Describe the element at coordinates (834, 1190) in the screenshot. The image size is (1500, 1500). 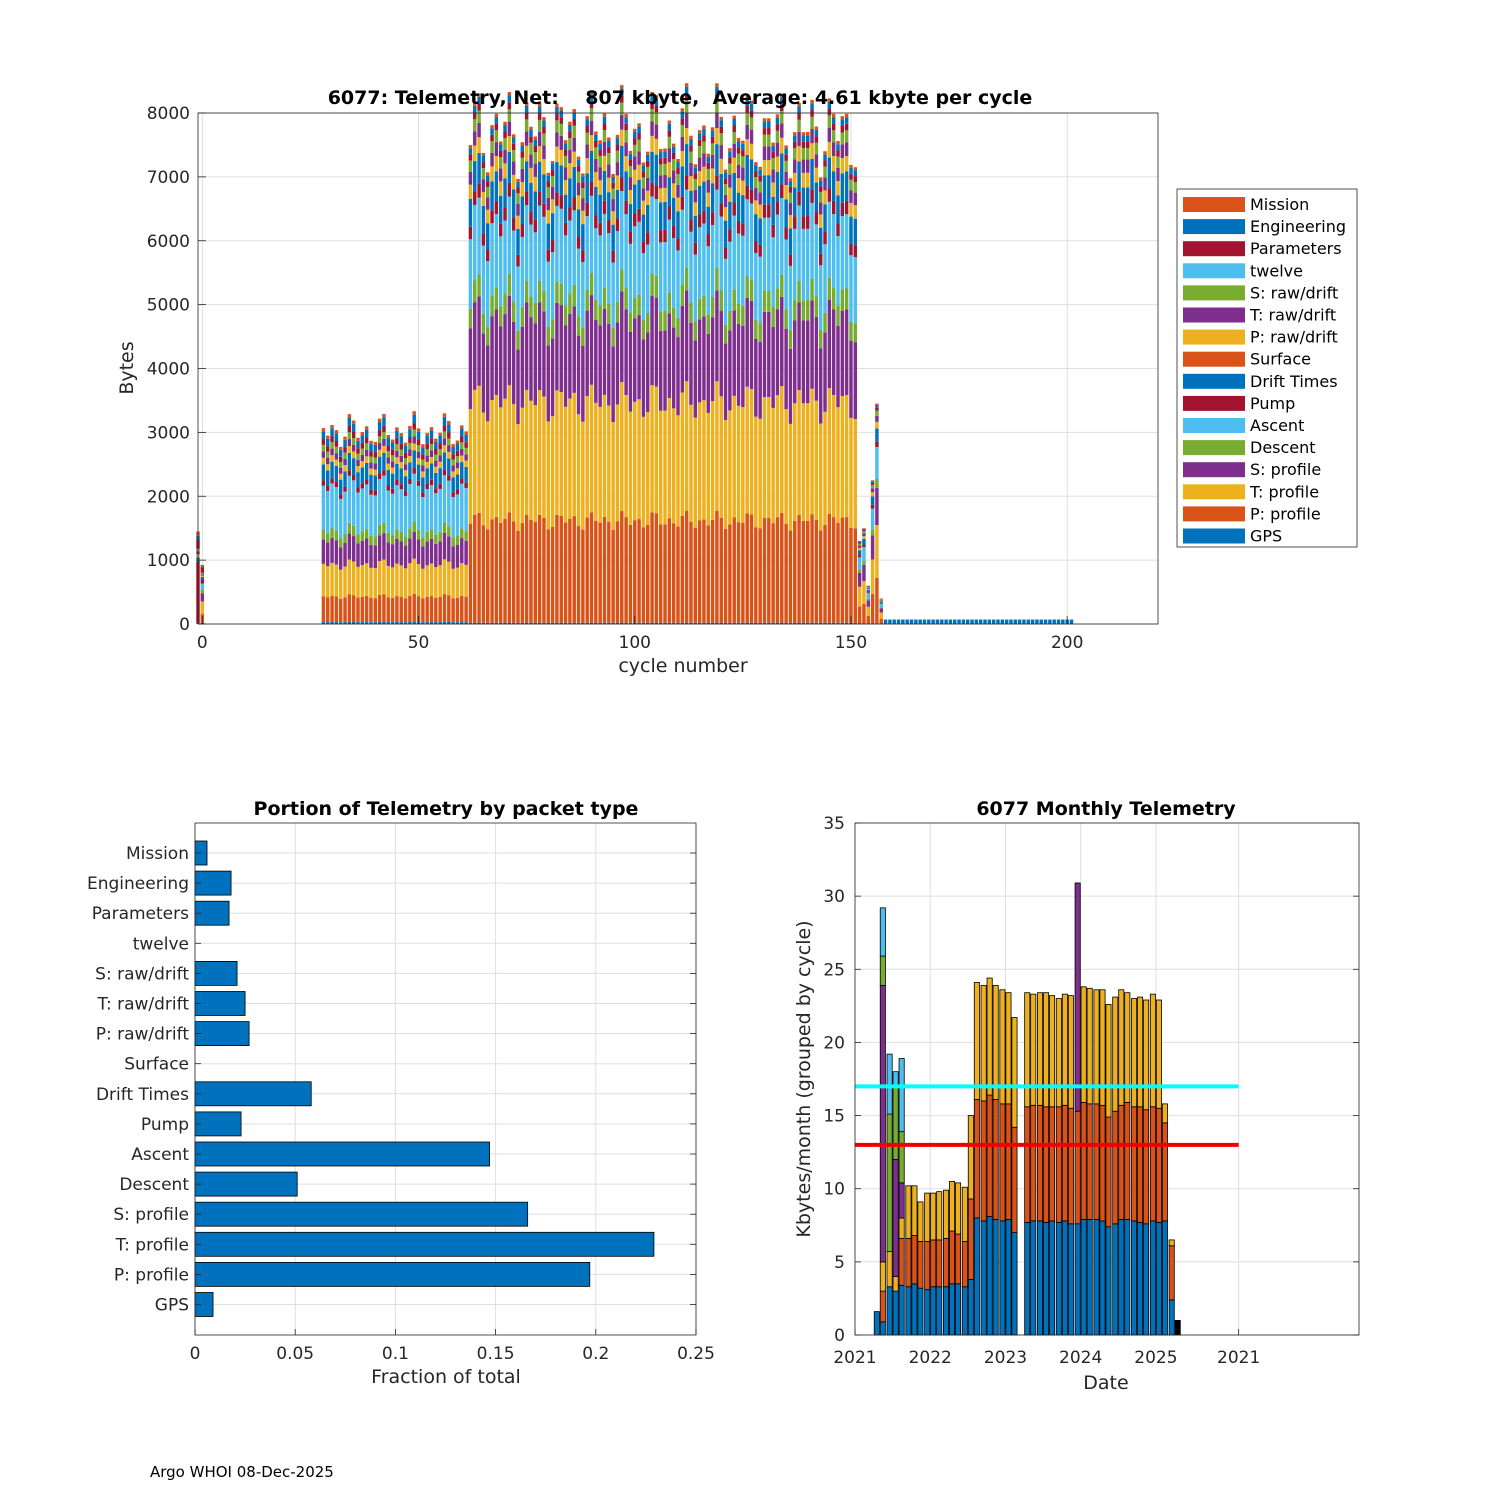
I see `monthly-y-tick-label: 10` at that location.